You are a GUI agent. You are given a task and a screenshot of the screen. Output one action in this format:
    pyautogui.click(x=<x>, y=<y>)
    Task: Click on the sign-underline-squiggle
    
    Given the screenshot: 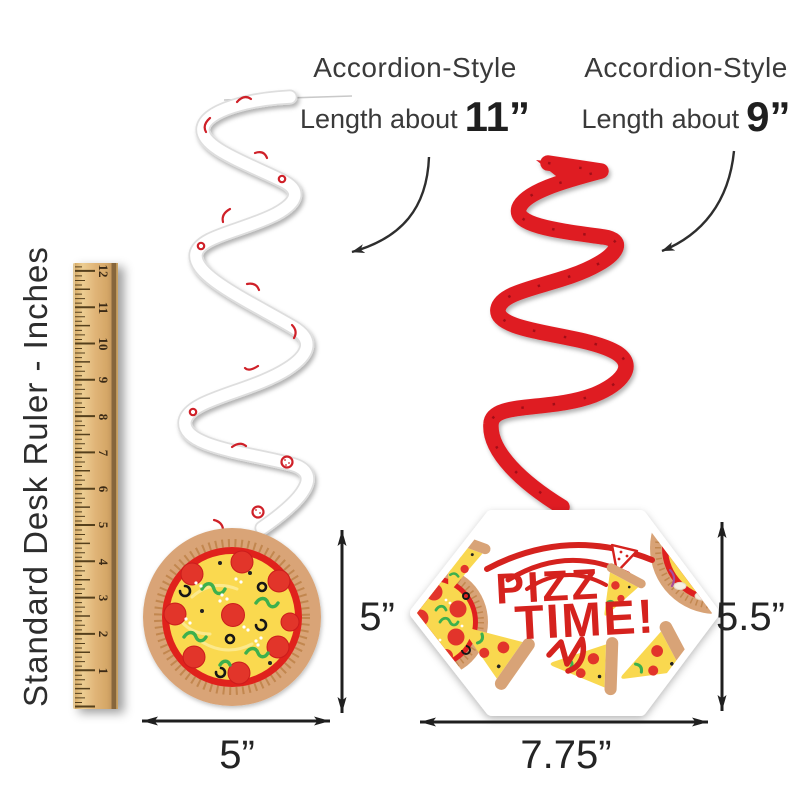 What is the action you would take?
    pyautogui.click(x=566, y=655)
    